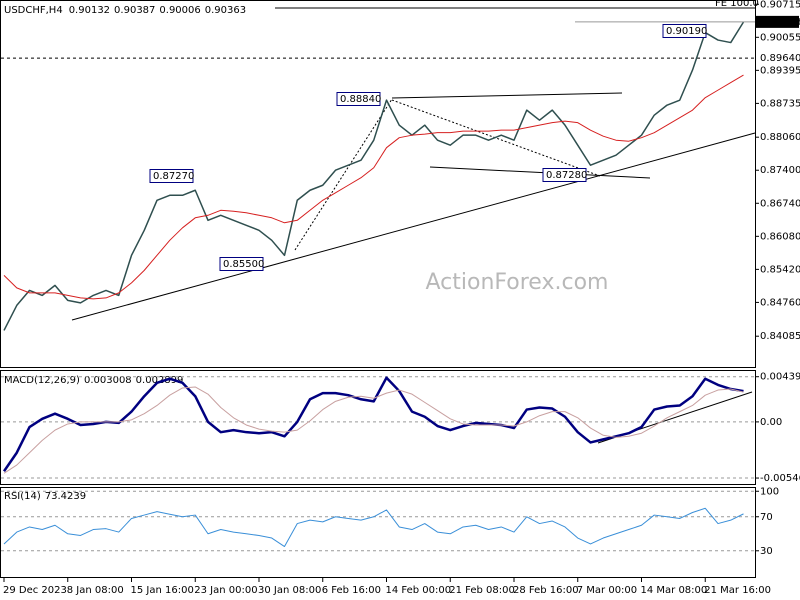 The image size is (800, 600). What do you see at coordinates (780, 302) in the screenshot?
I see `y-tick-label: 0.84760` at bounding box center [780, 302].